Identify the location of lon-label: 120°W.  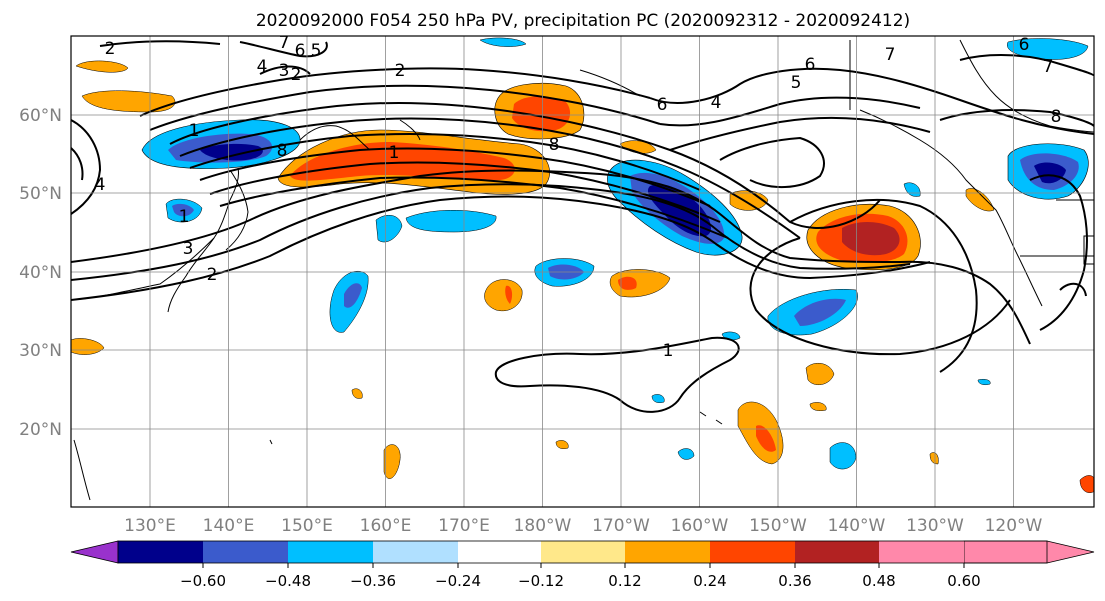
(1014, 526).